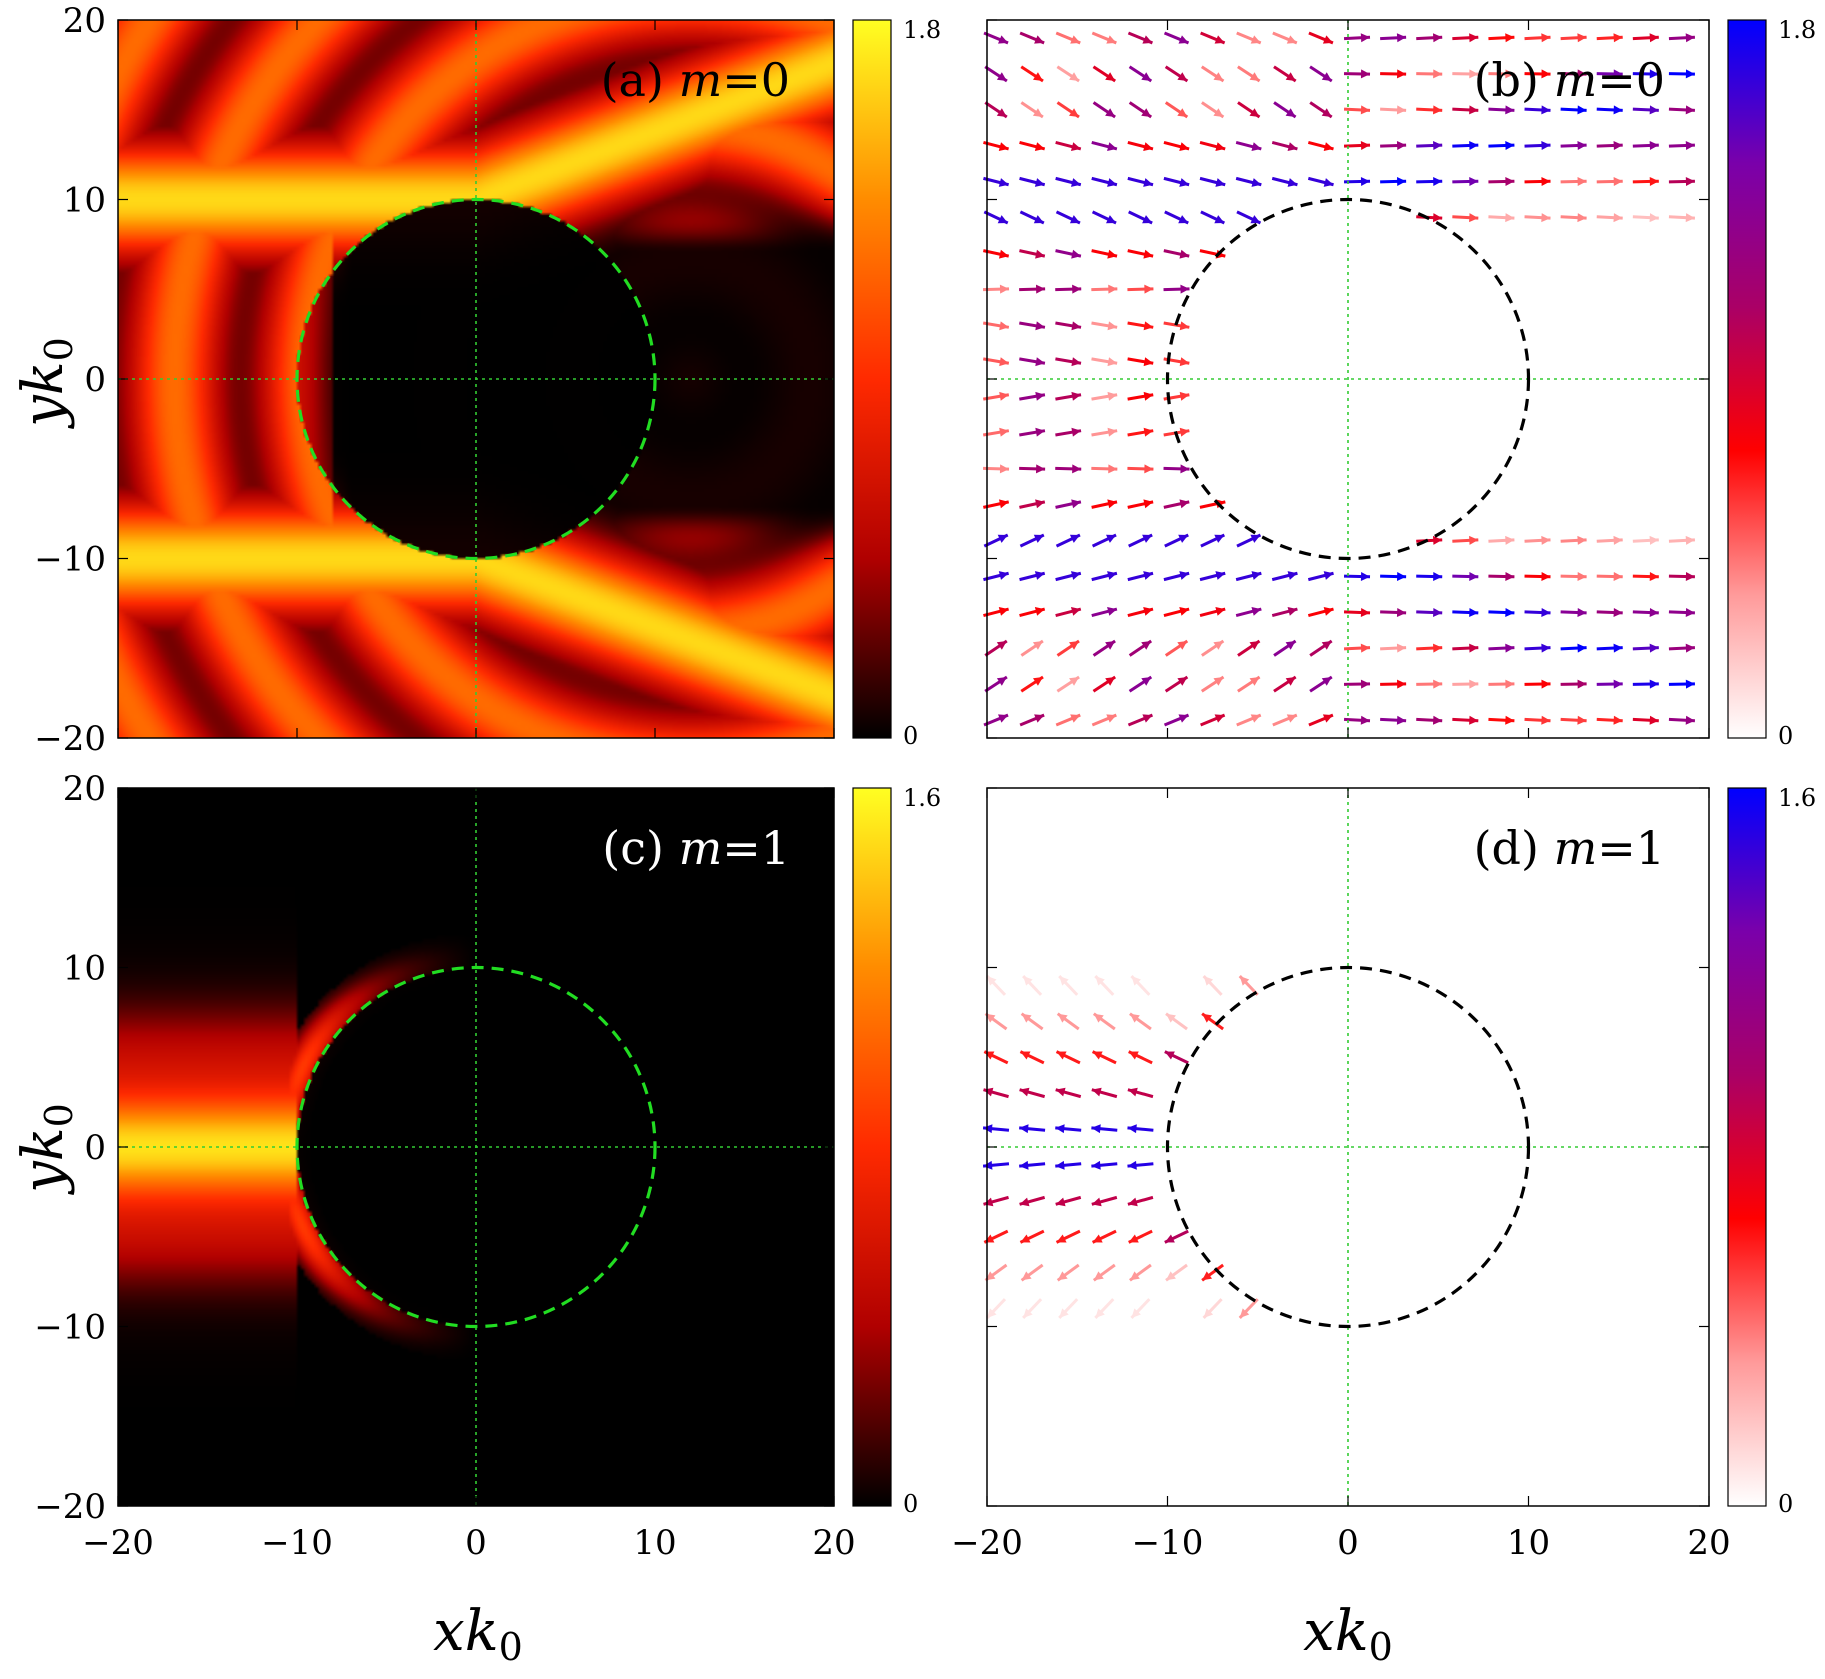  What do you see at coordinates (95, 380) in the screenshot?
I see `ytick-label-a: 0` at bounding box center [95, 380].